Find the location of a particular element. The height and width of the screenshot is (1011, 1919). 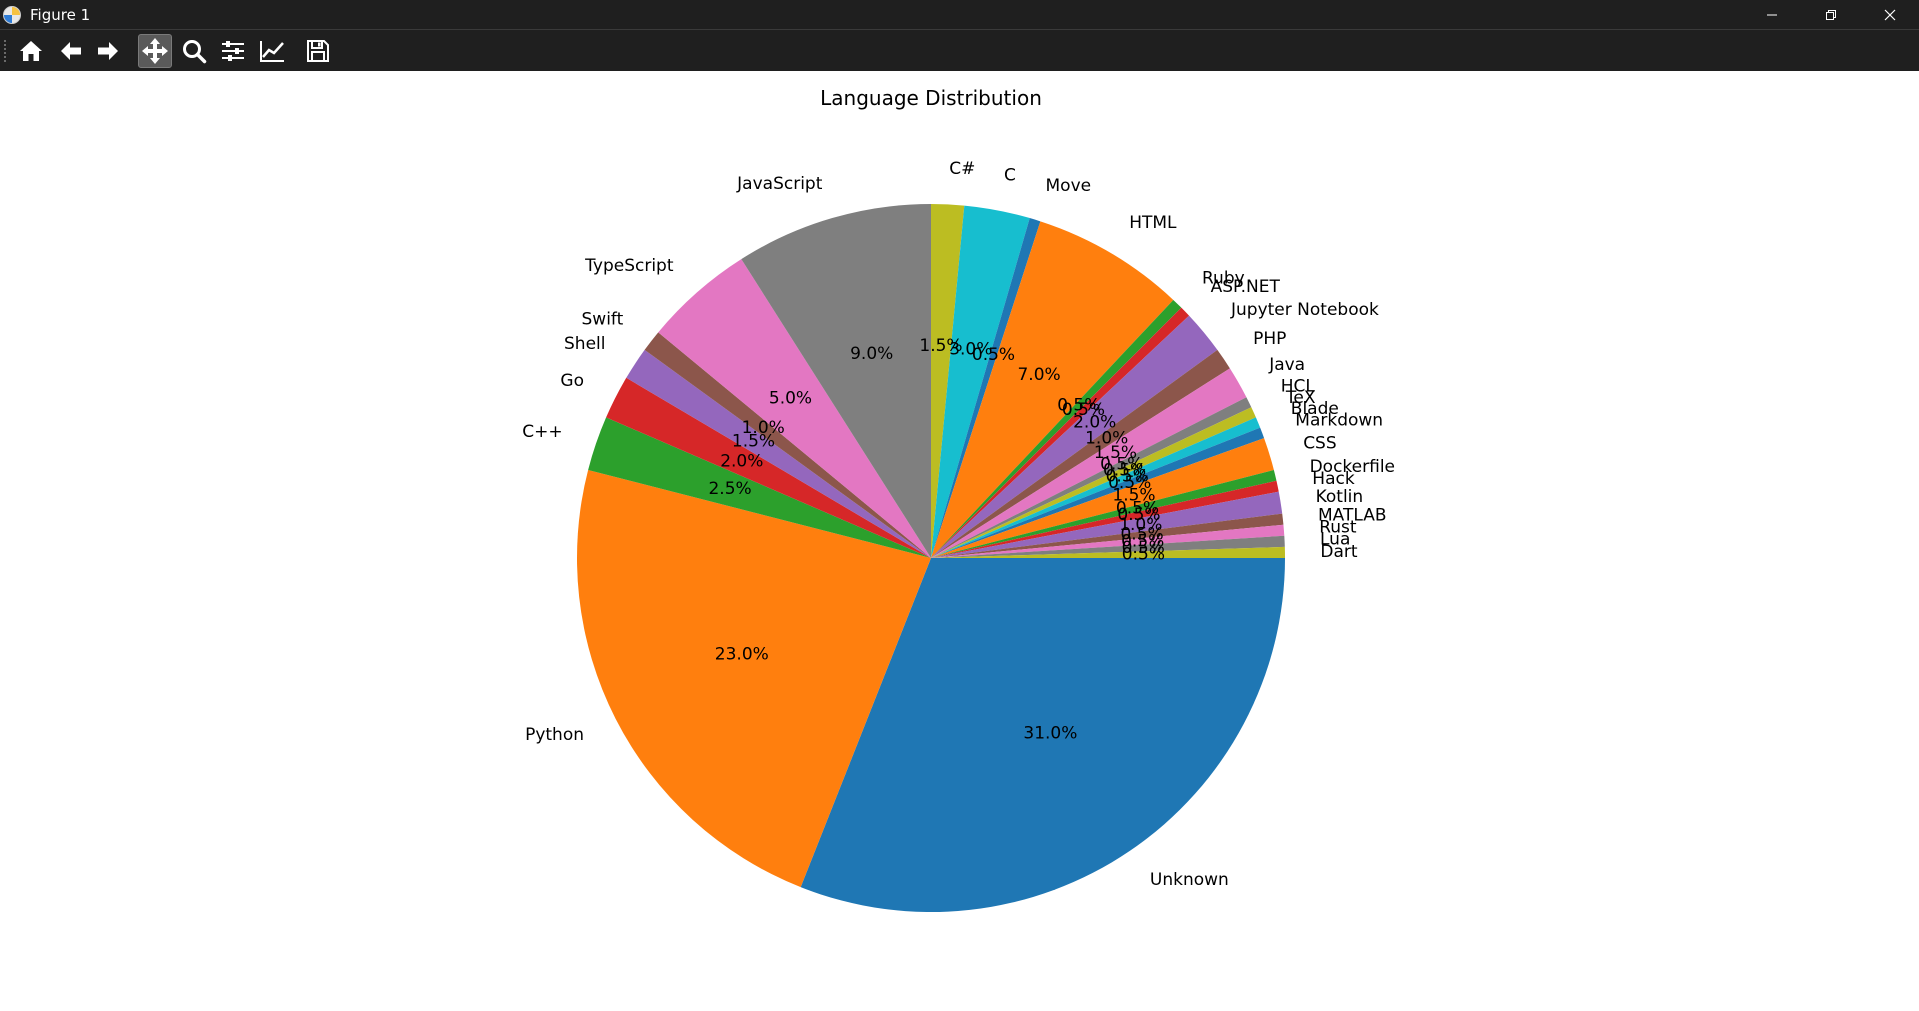

slice-percent-c: 2.5% is located at coordinates (729, 489).